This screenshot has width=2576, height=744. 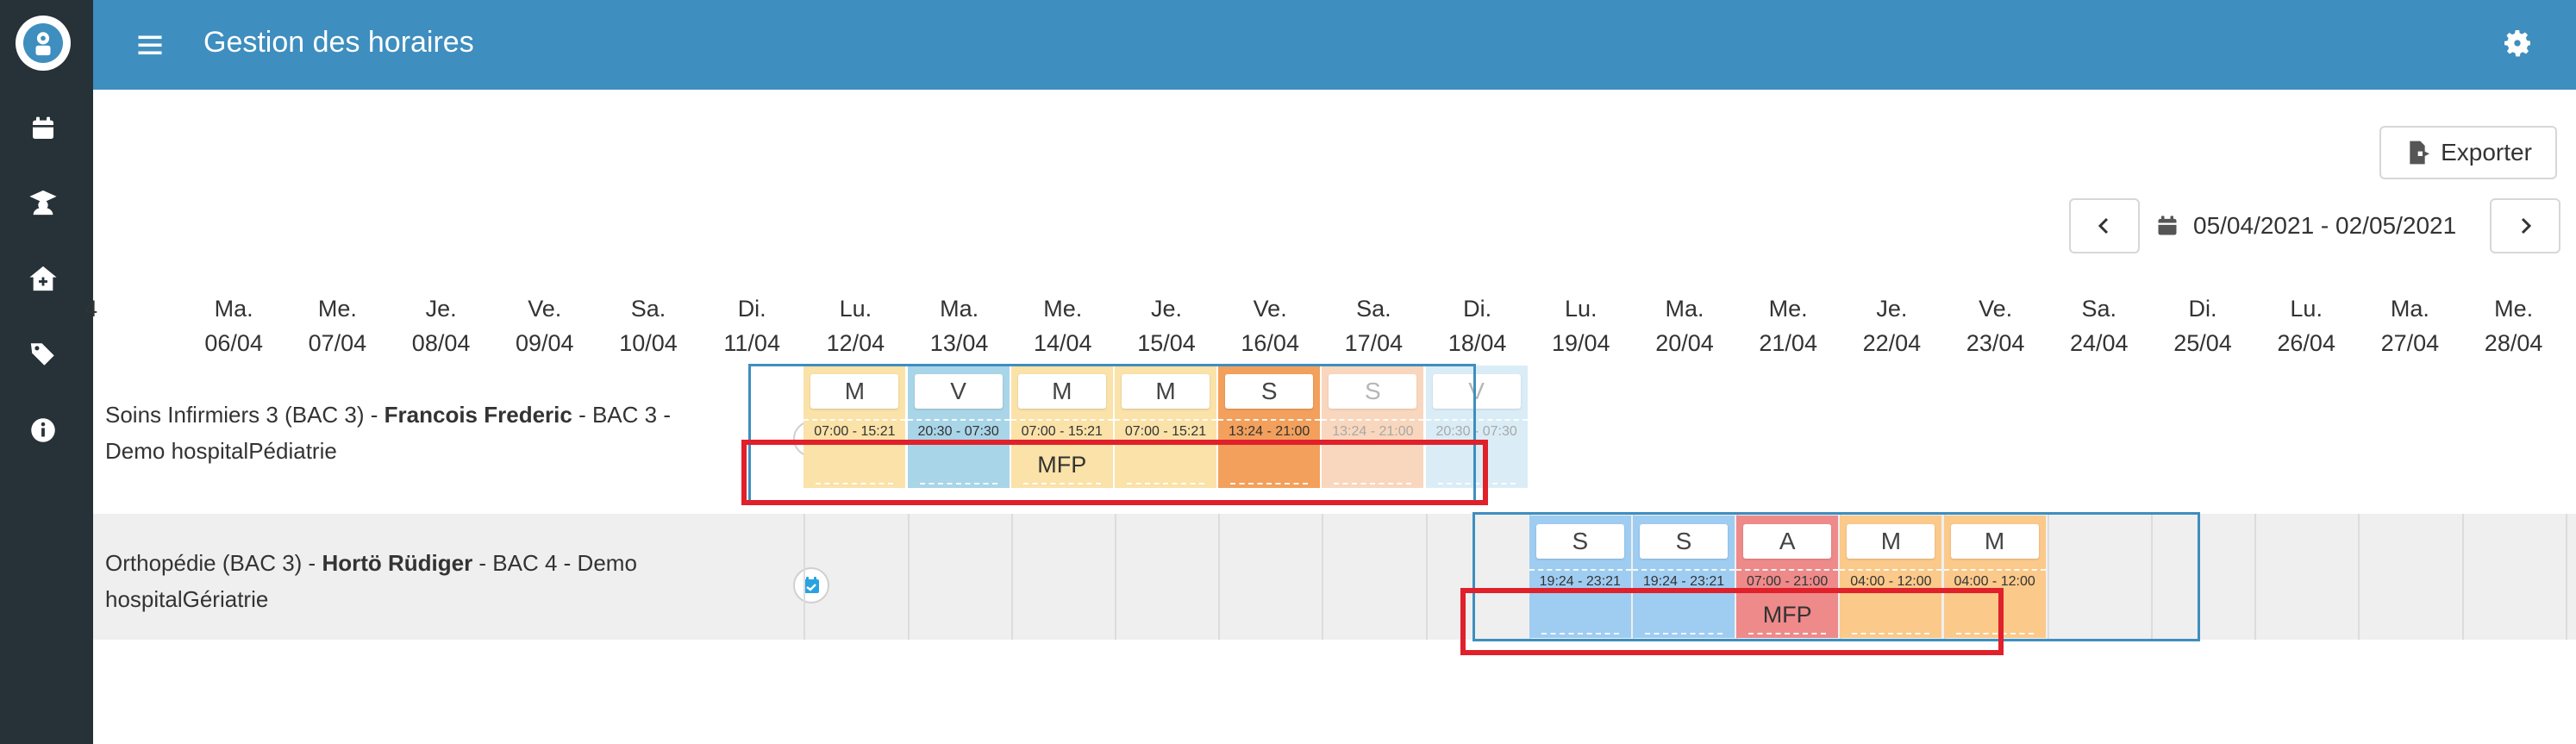 I want to click on sidebar, so click(x=46, y=372).